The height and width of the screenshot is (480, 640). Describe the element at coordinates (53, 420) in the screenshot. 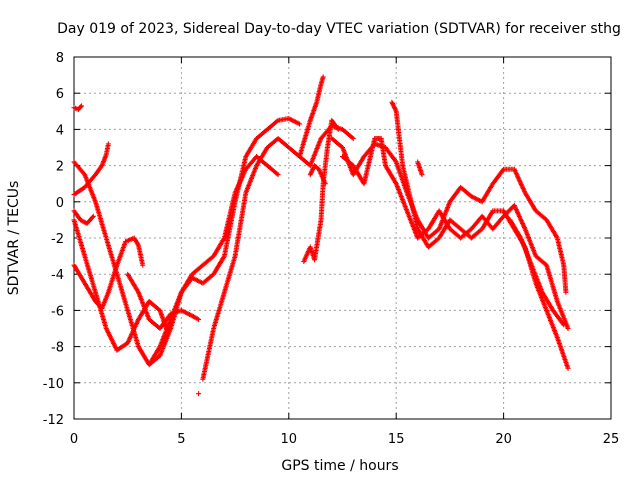

I see `y-tick-label: -12` at that location.